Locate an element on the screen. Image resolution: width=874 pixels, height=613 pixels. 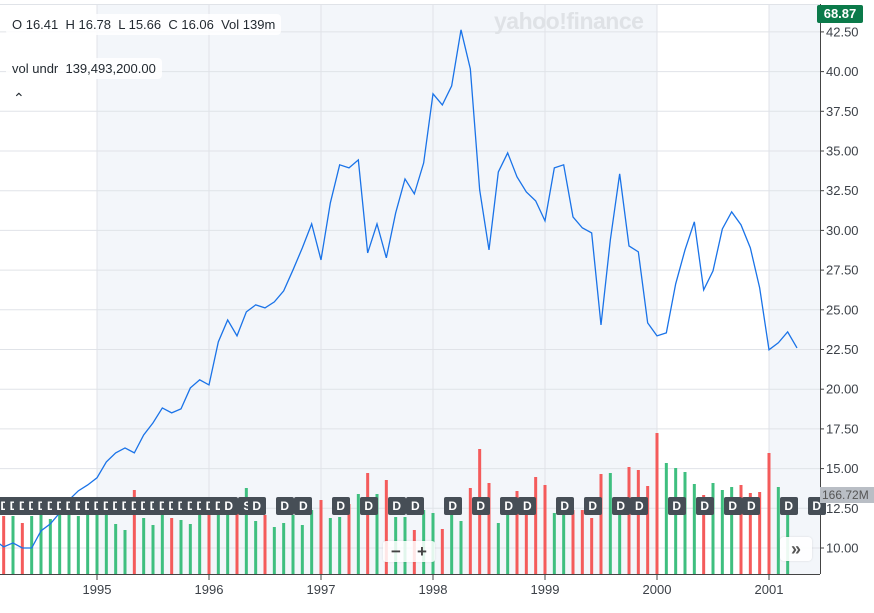
y-tick-label: 17.50 is located at coordinates (842, 428).